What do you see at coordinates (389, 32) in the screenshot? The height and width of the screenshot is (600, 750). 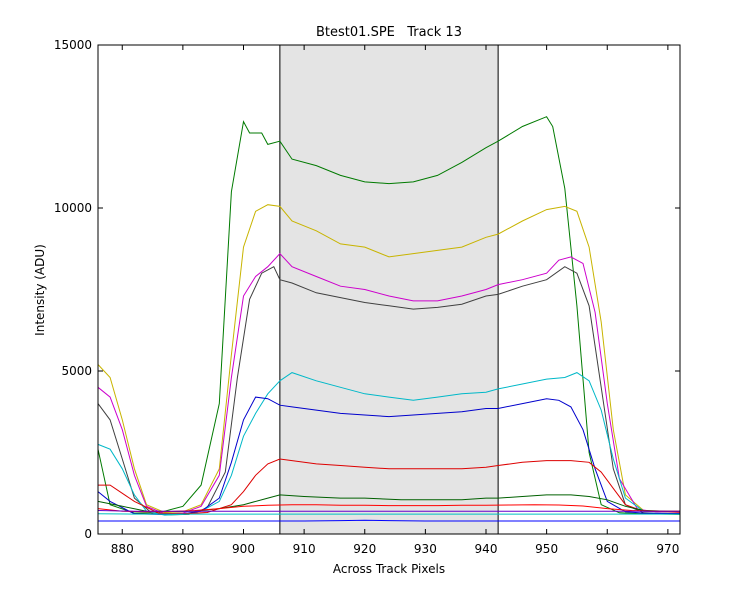 I see `chart-title: Btest01.SPE Track 13` at bounding box center [389, 32].